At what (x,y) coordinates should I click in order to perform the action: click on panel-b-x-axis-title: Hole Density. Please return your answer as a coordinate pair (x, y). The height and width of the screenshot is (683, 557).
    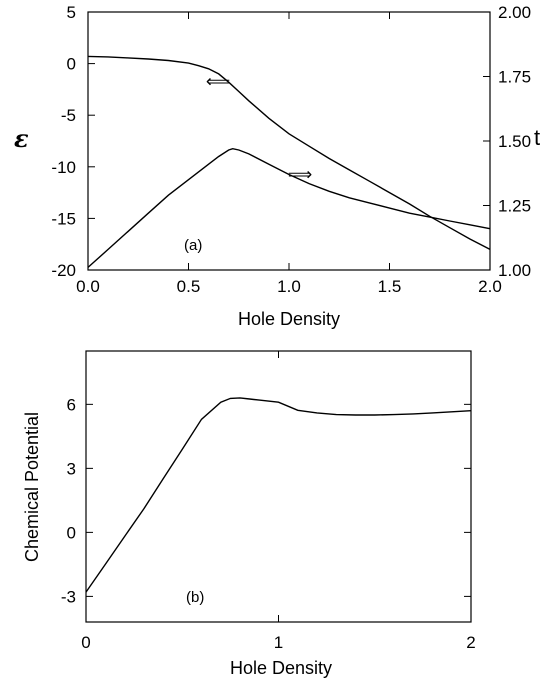
    Looking at the image, I should click on (281, 668).